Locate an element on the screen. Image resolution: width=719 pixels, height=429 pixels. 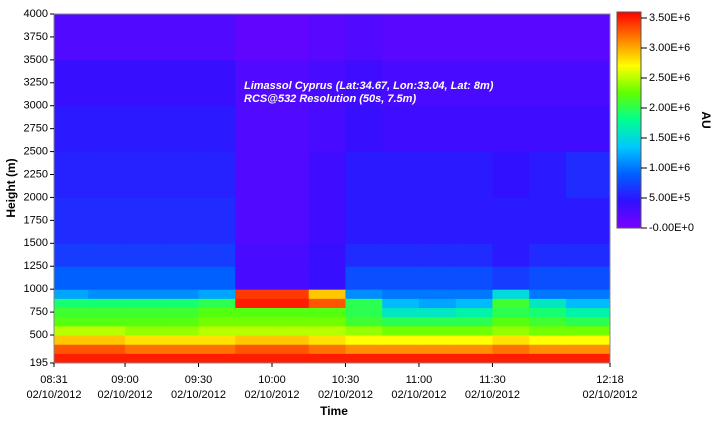
y-tick-label: 1500 is located at coordinates (36, 243).